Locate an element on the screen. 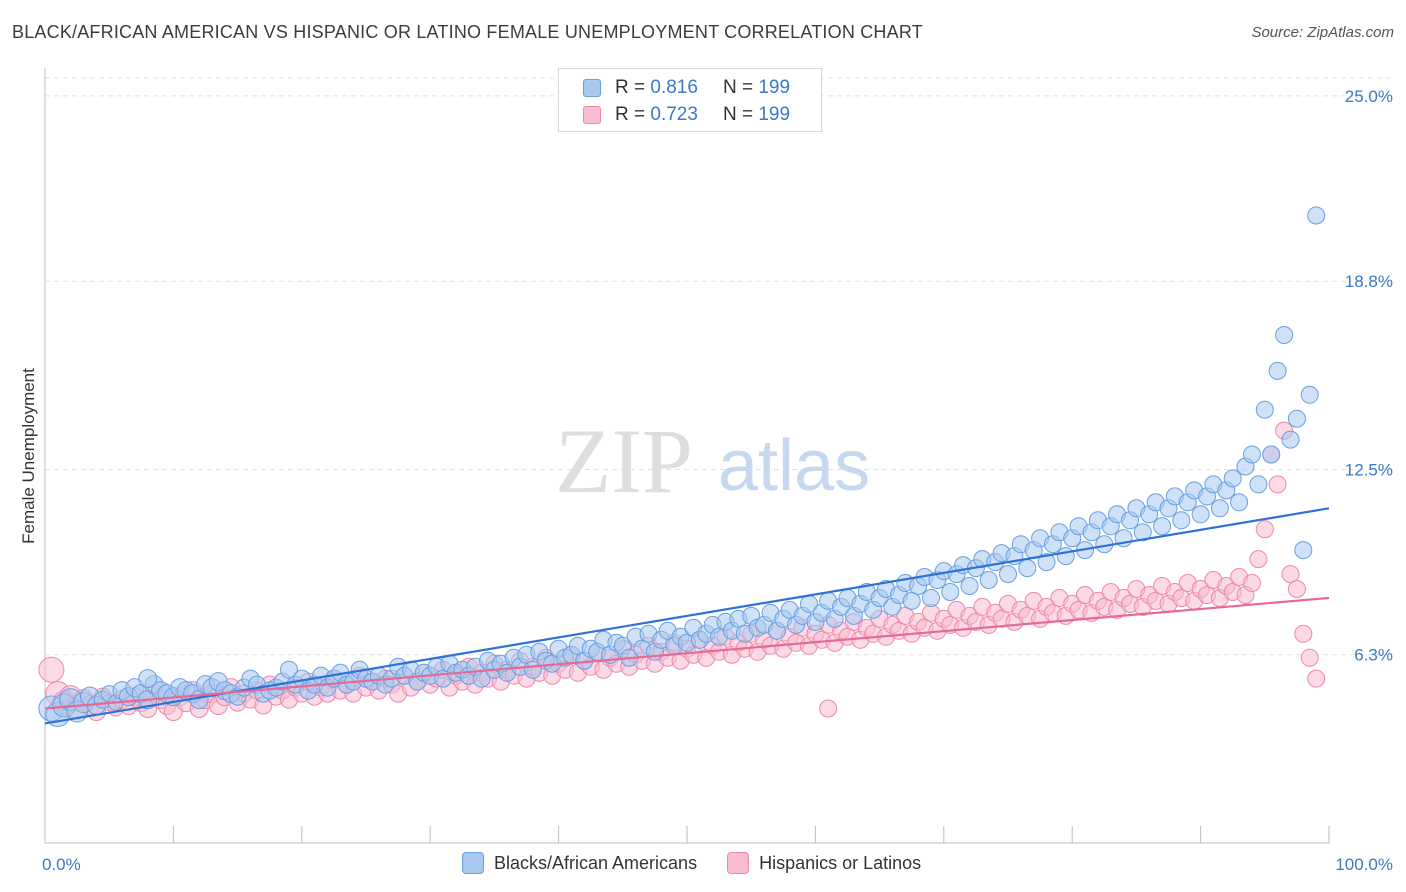 The width and height of the screenshot is (1406, 892). legend-row-black: R = 0.816 N = 199 is located at coordinates (686, 88).